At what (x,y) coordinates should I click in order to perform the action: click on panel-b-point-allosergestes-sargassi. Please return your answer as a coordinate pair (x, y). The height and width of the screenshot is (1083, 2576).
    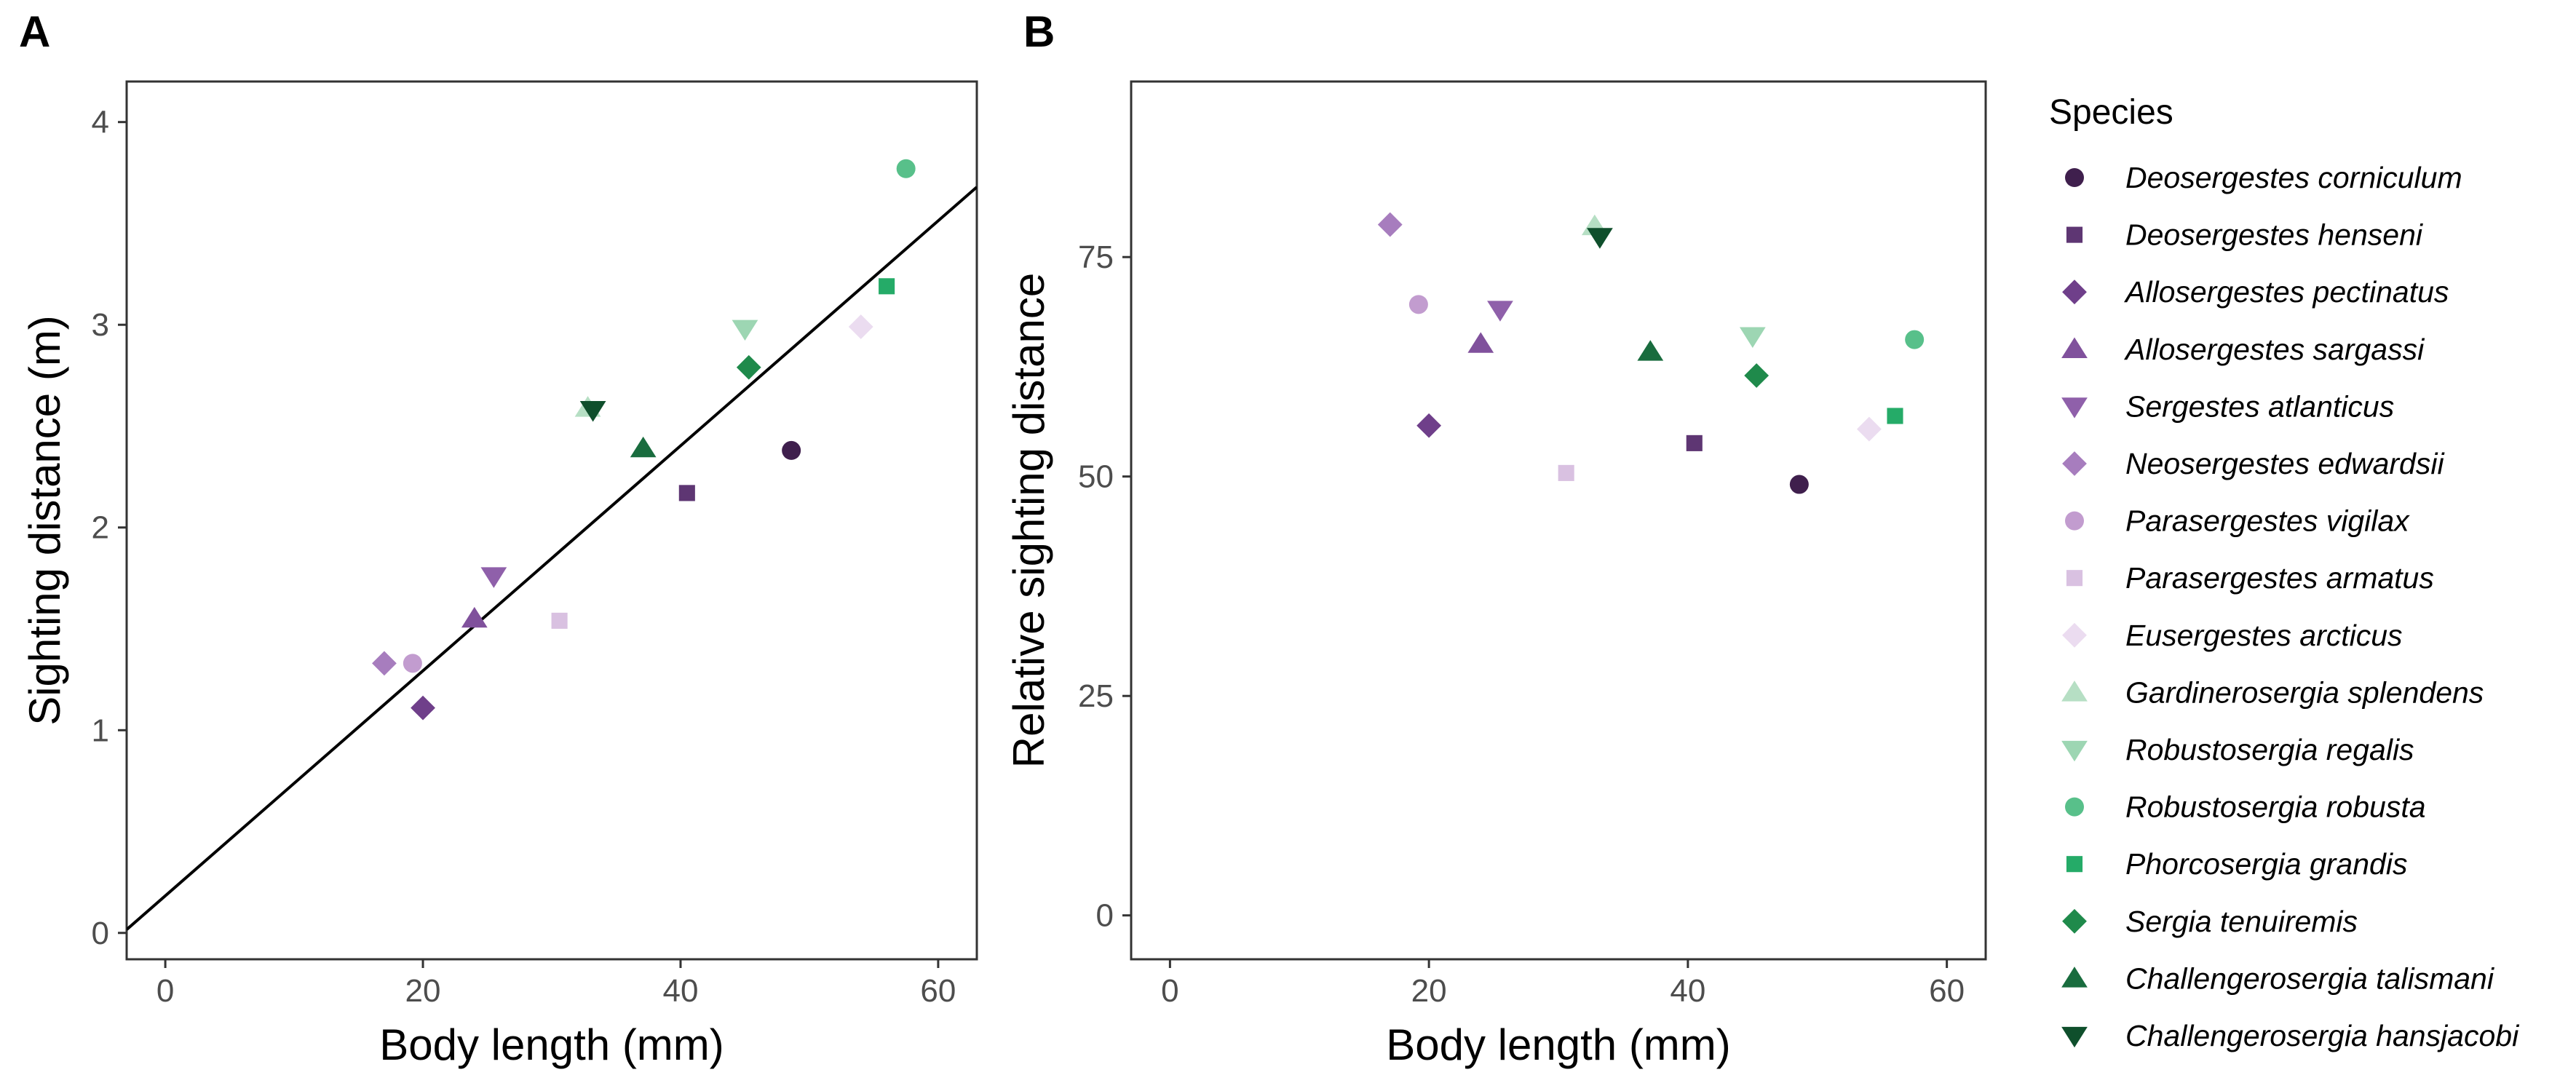
    Looking at the image, I should click on (1480, 342).